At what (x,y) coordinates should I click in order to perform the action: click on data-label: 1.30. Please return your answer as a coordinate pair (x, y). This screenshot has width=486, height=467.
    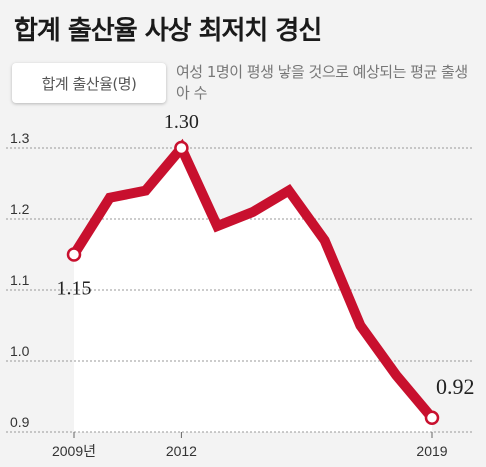
    Looking at the image, I should click on (181, 122).